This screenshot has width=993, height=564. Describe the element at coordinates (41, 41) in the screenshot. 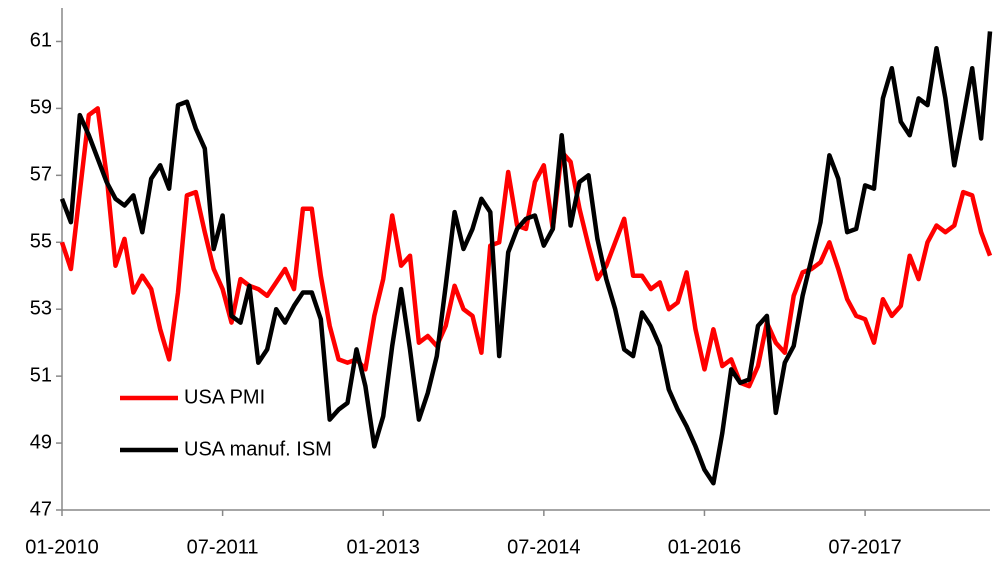

I see `y-tick-label: 61` at that location.